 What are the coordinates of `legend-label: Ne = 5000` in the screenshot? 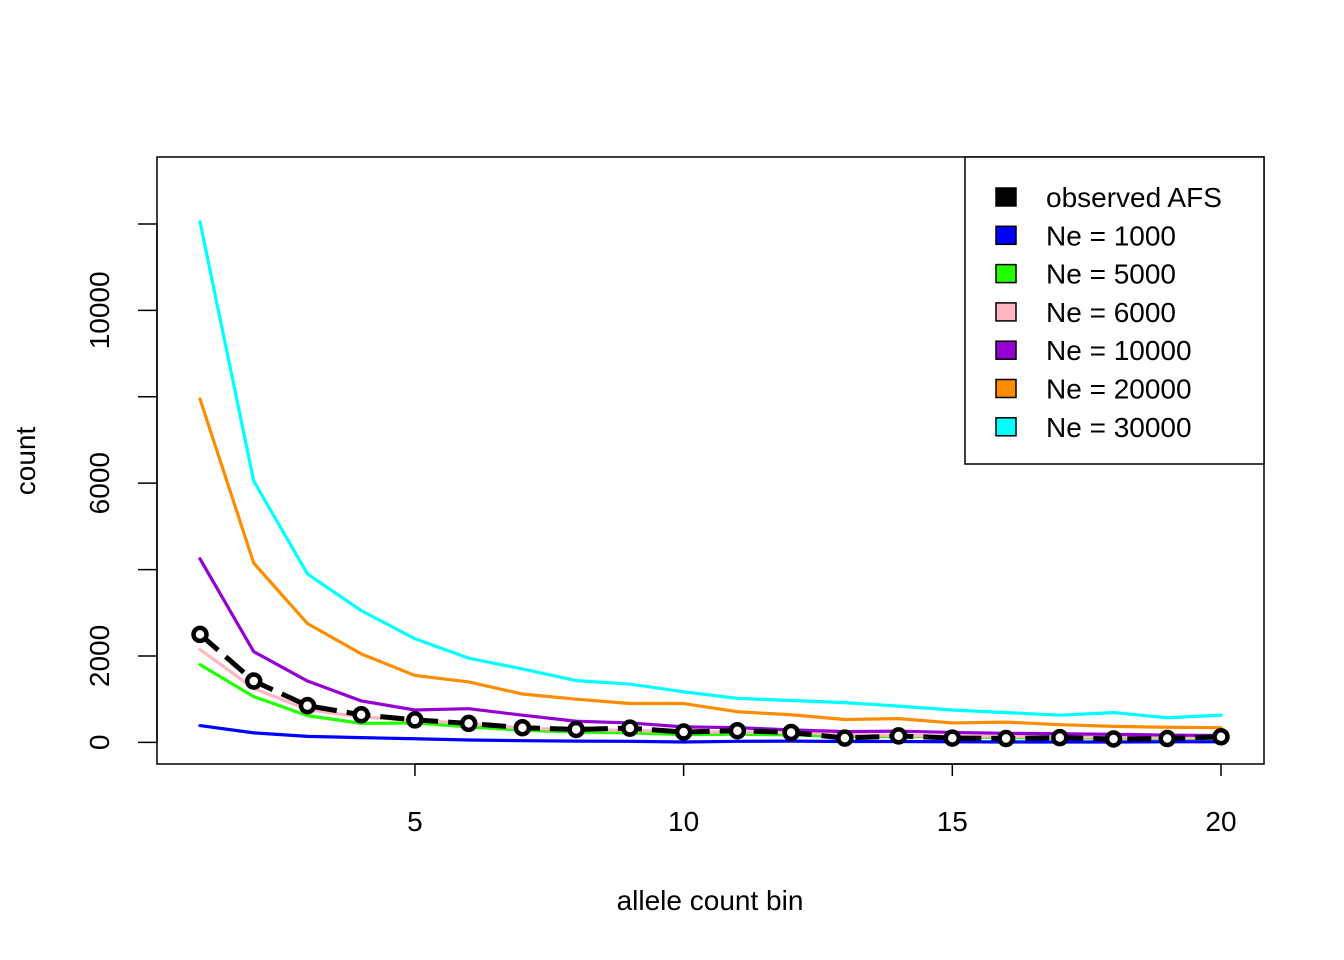 It's located at (1111, 274).